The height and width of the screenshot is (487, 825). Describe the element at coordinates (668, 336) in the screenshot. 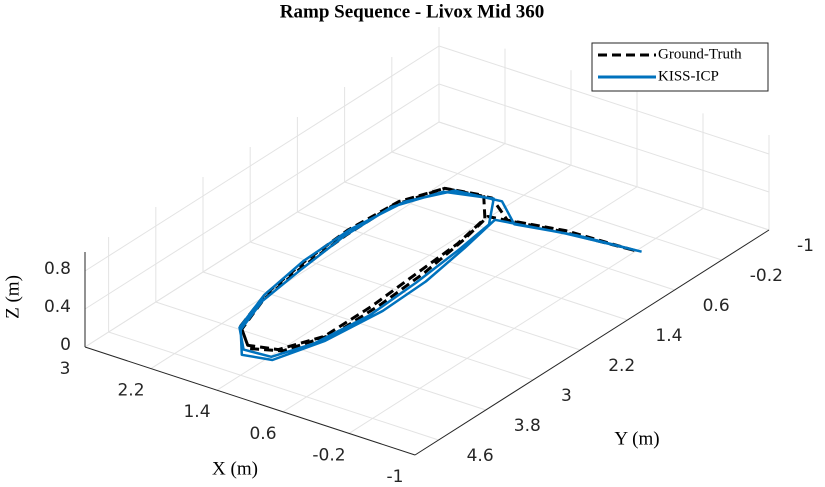

I see `y-tick-label: 1.4` at that location.